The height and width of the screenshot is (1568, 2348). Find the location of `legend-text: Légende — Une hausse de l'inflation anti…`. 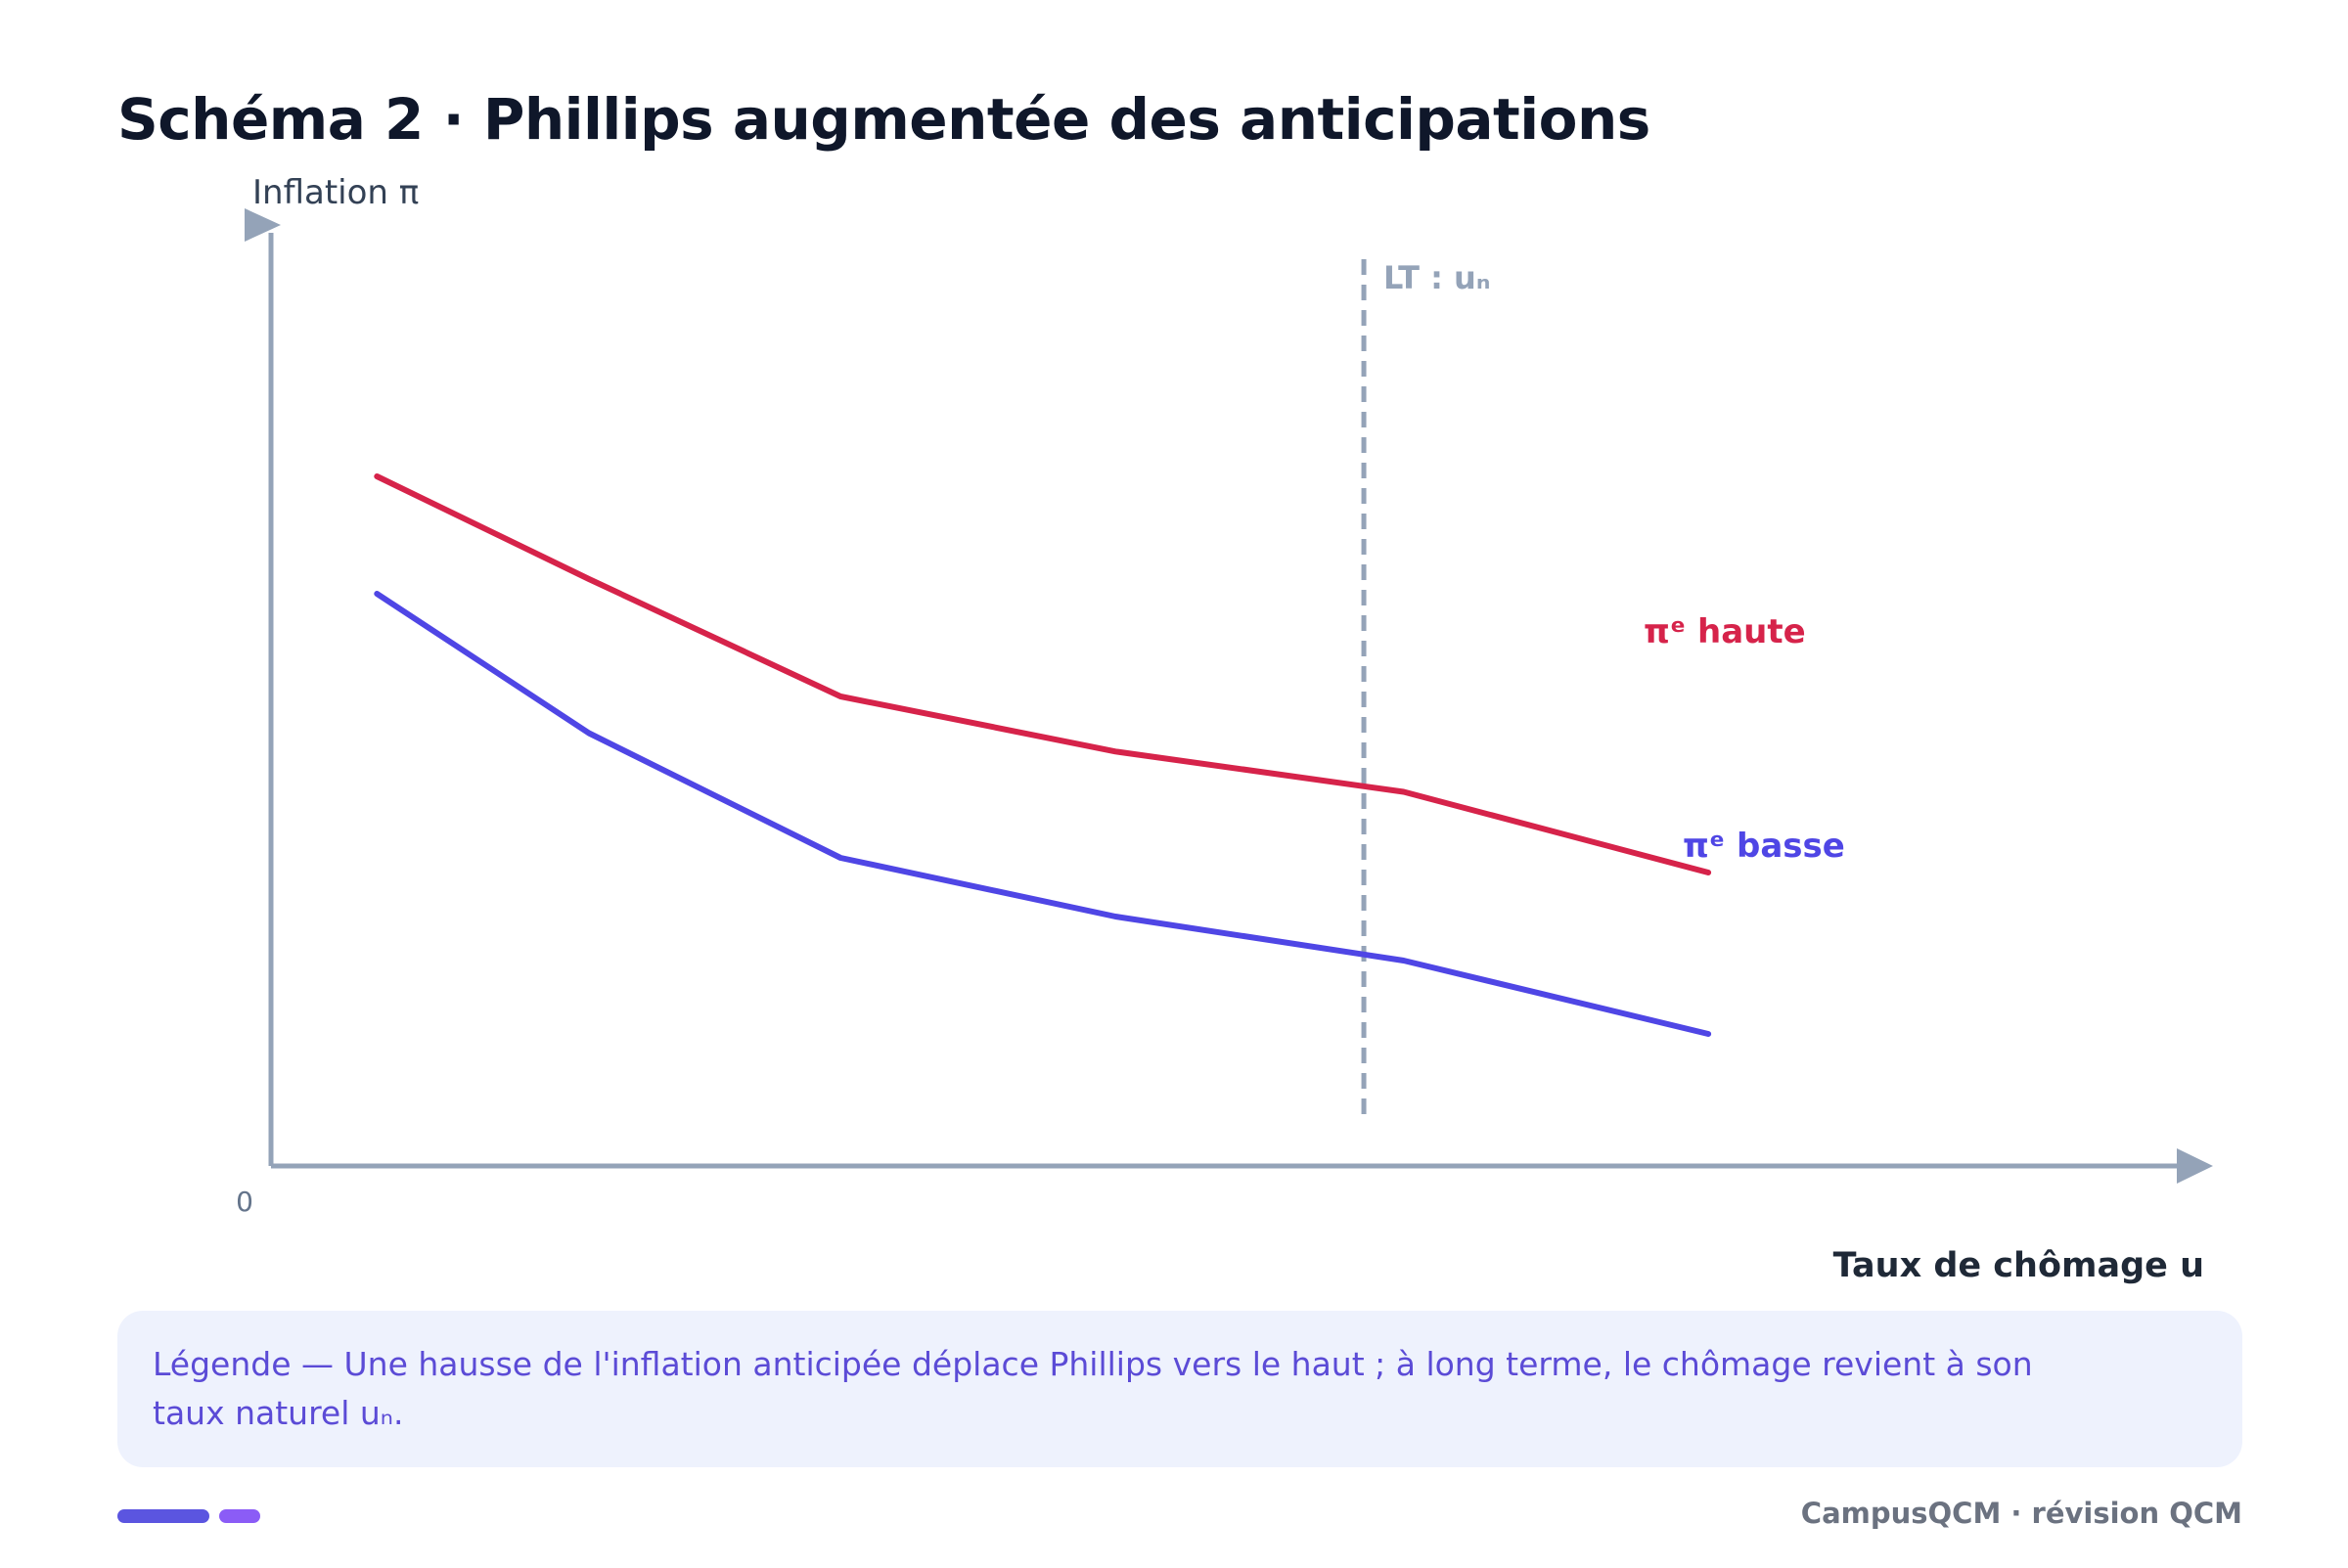

legend-text: Légende — Une hausse de l'inflation anti… is located at coordinates (1093, 1388).